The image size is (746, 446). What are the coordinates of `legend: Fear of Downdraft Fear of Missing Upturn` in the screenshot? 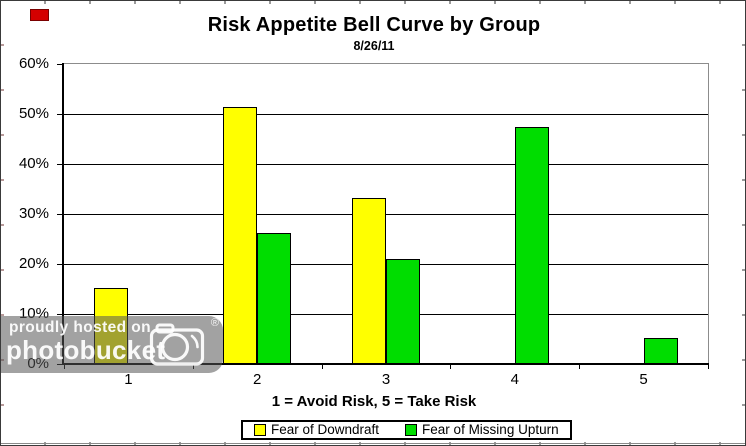 It's located at (406, 430).